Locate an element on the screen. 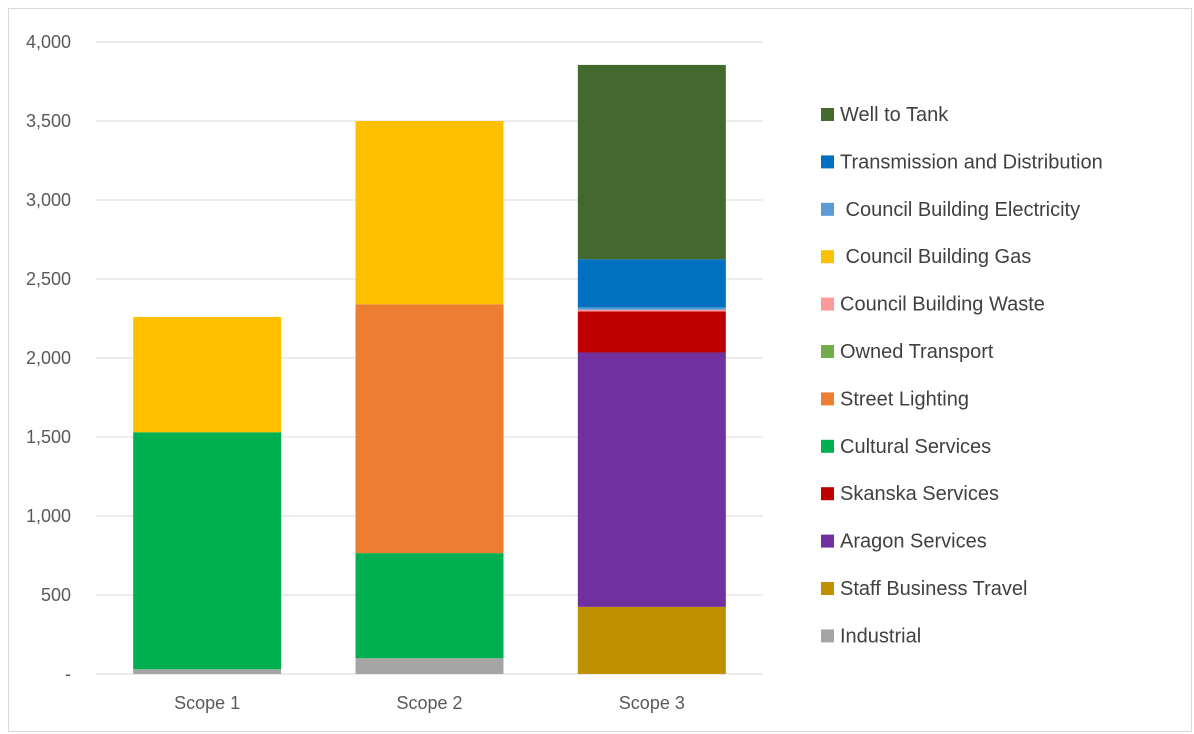 Image resolution: width=1194 pixels, height=734 pixels. y-tick-label: 2,000 is located at coordinates (48, 358).